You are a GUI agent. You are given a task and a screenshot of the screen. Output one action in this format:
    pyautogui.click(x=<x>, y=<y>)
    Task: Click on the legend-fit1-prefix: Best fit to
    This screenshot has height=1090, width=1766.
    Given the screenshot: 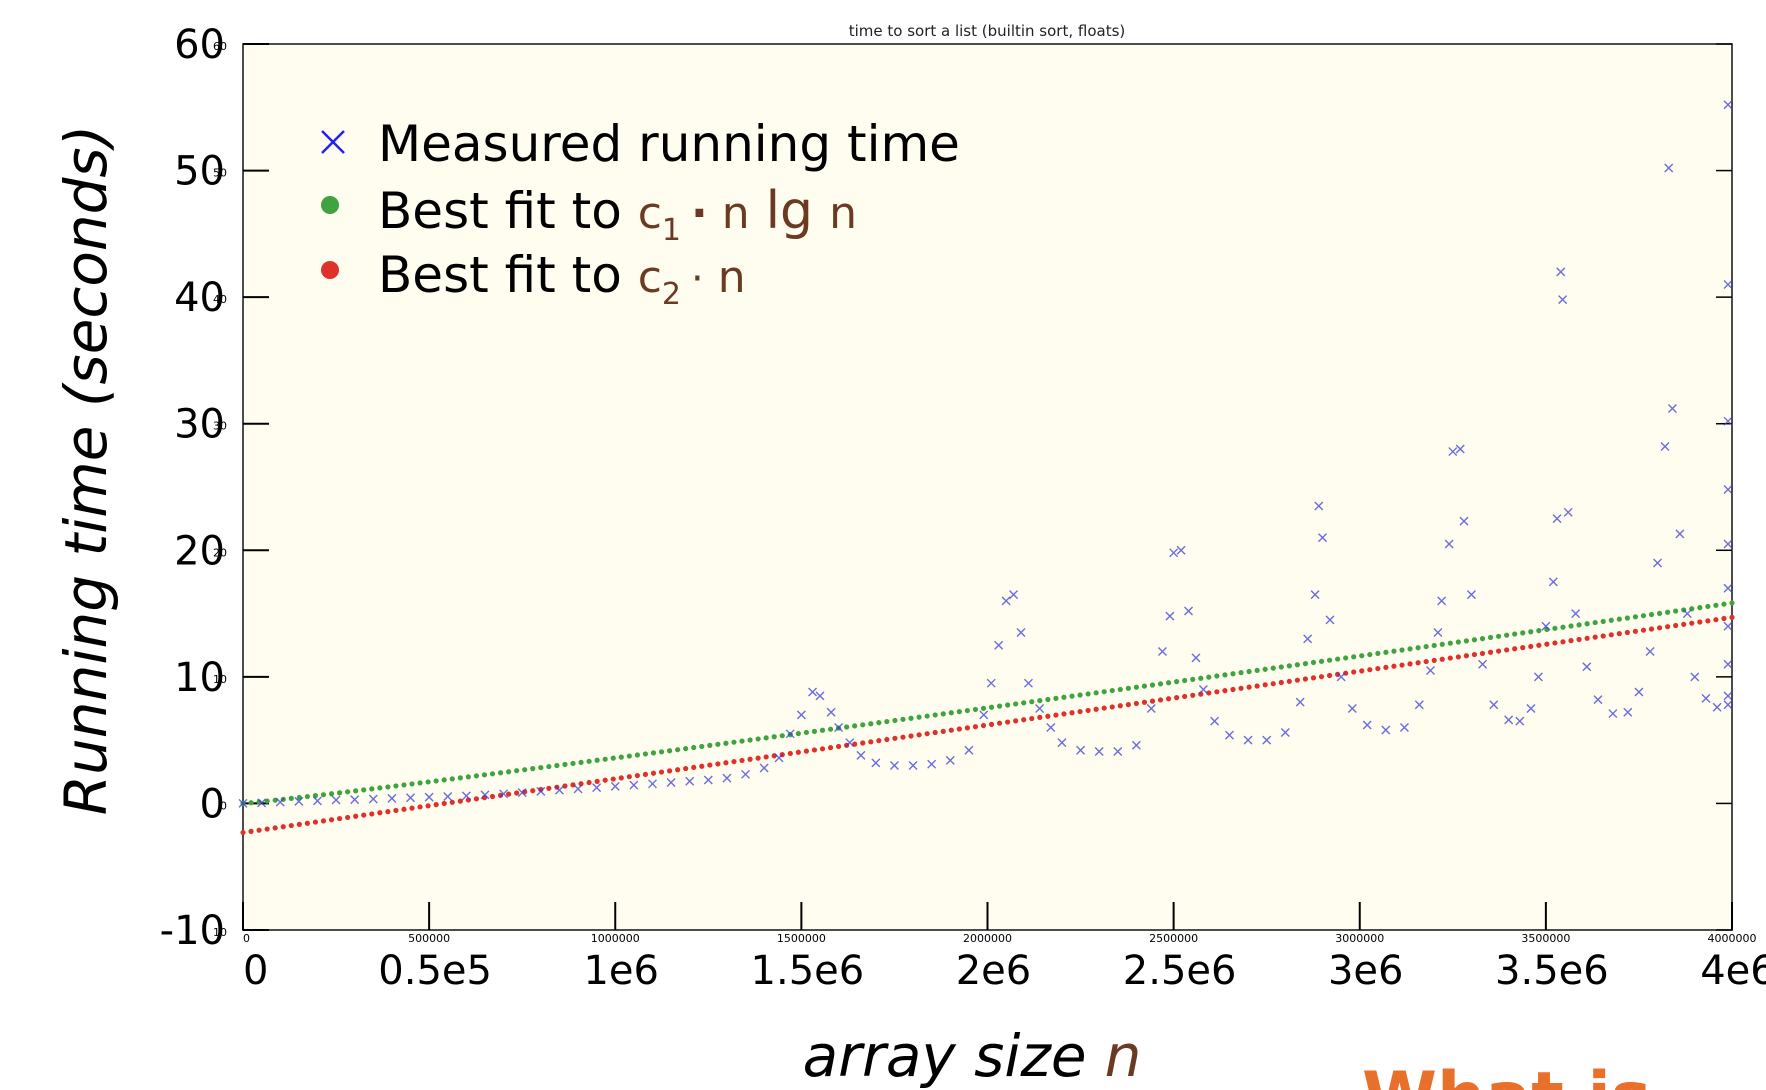 What is the action you would take?
    pyautogui.click(x=508, y=211)
    